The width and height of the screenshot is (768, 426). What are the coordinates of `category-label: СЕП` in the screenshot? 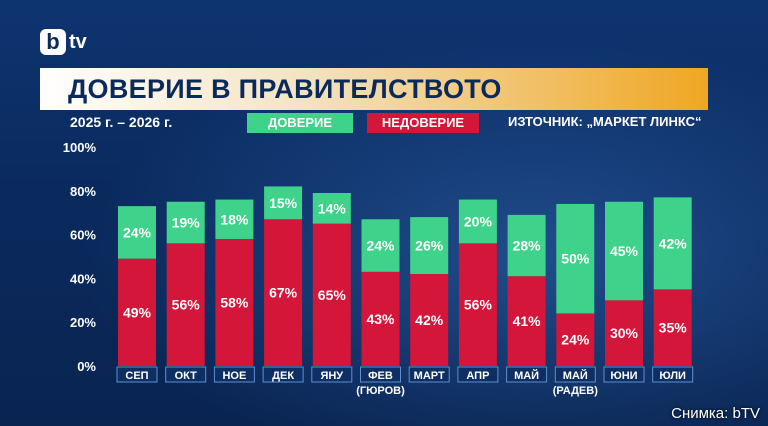 It's located at (136, 376).